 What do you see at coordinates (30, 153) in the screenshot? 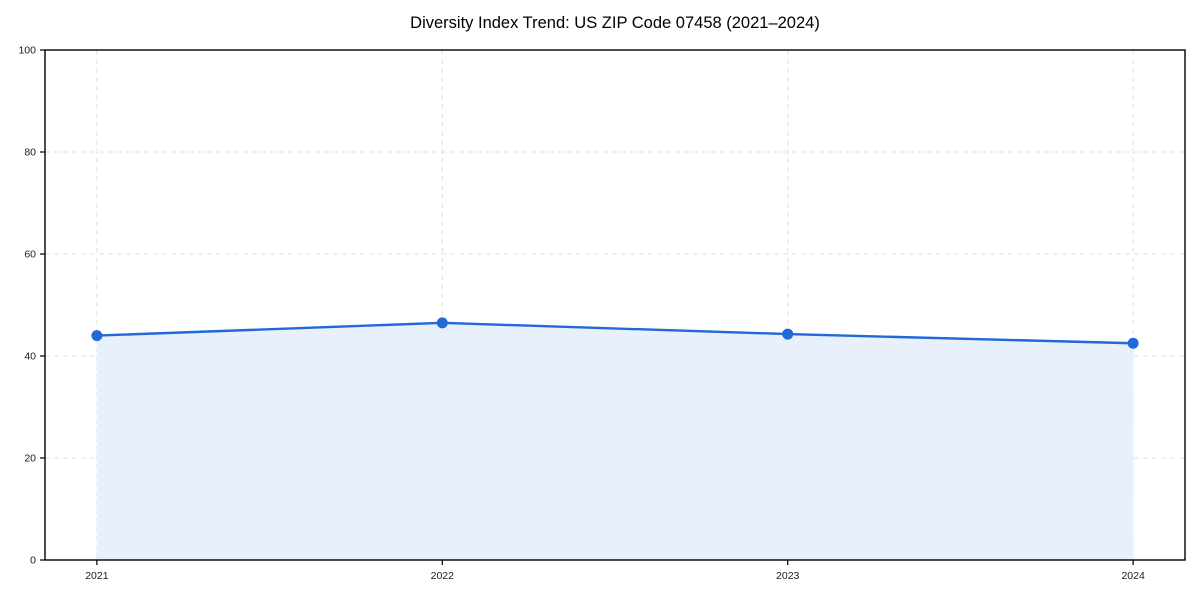
I see `y-tick-label: 80` at bounding box center [30, 153].